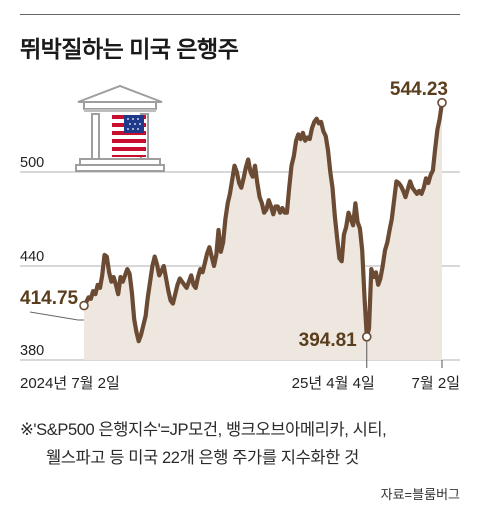 The image size is (480, 515). Describe the element at coordinates (129, 136) in the screenshot. I see `us-flag-icon` at that location.